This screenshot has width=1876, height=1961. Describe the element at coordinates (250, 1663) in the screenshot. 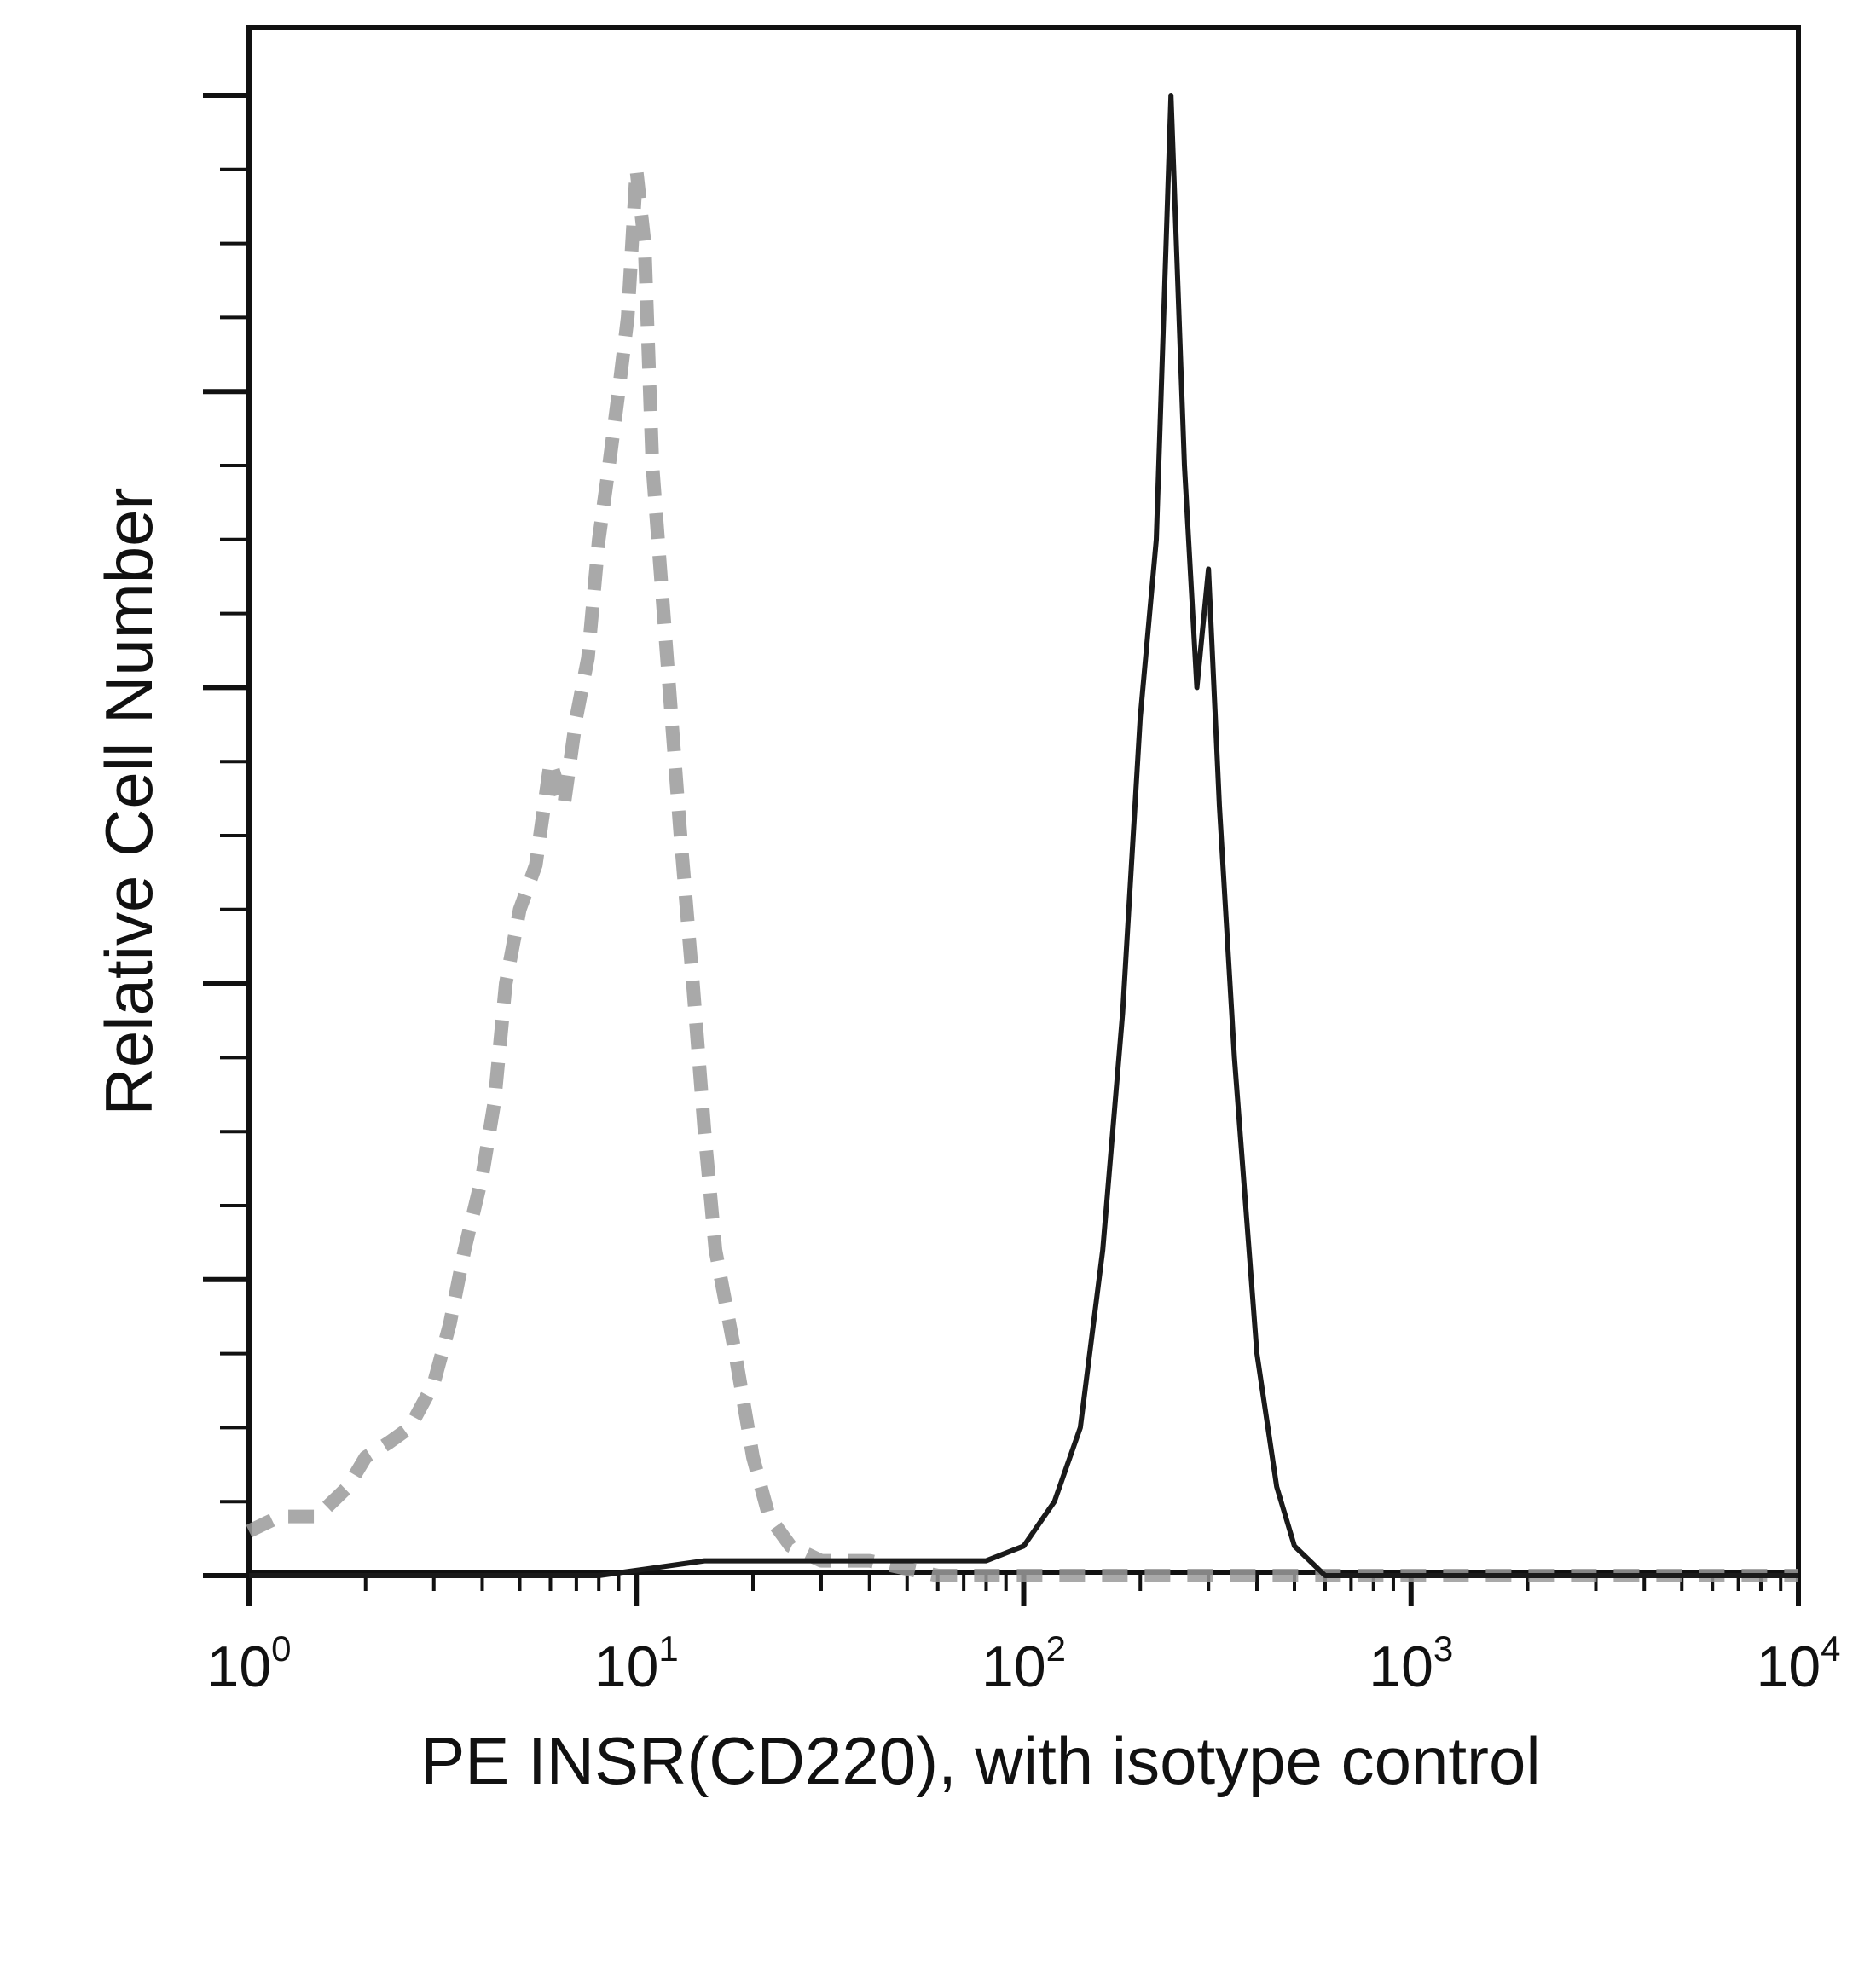

I see `x-tick-label: 10⁰` at that location.